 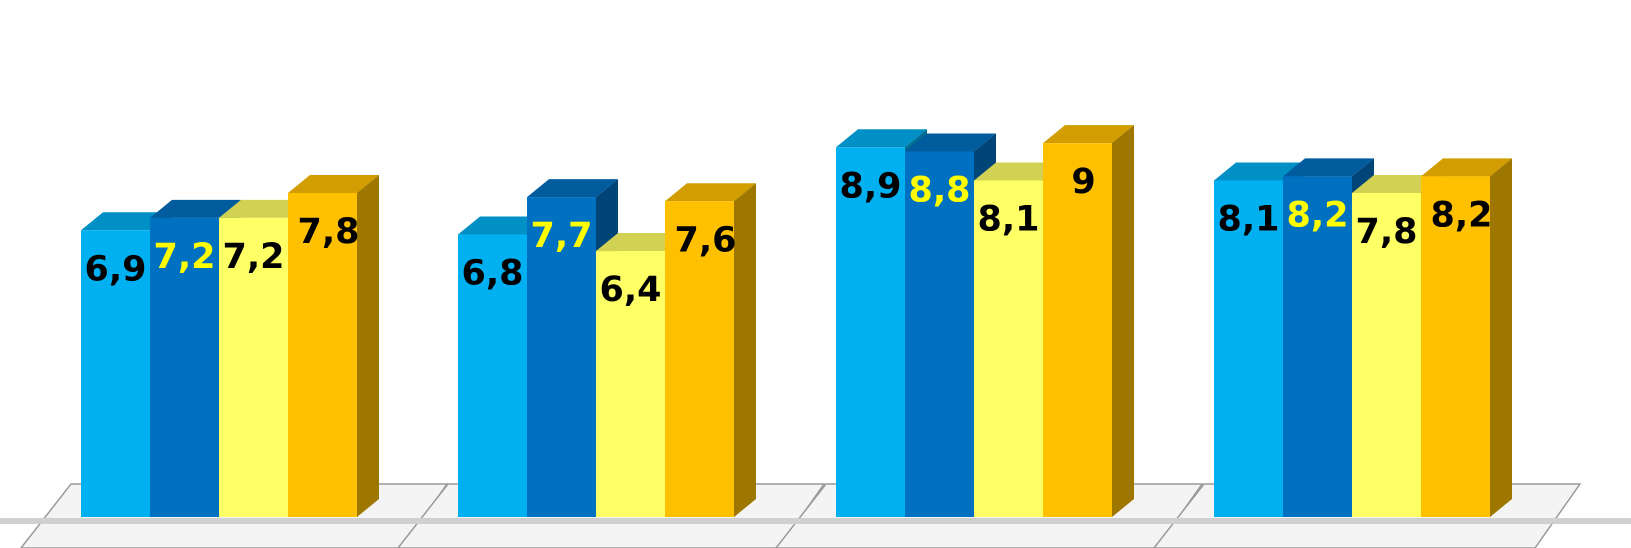 I want to click on data-label-4-3: 7,8, so click(x=1386, y=232).